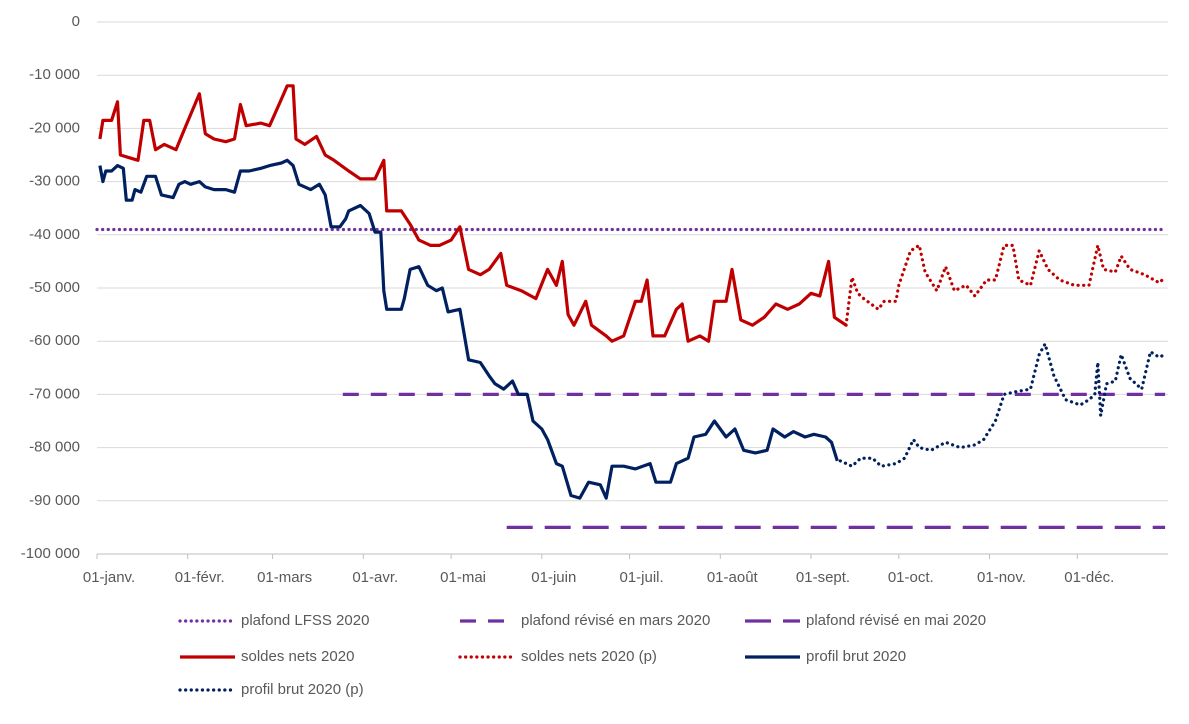 This screenshot has width=1189, height=724. What do you see at coordinates (54, 287) in the screenshot?
I see `y-tick-label: -50 000` at bounding box center [54, 287].